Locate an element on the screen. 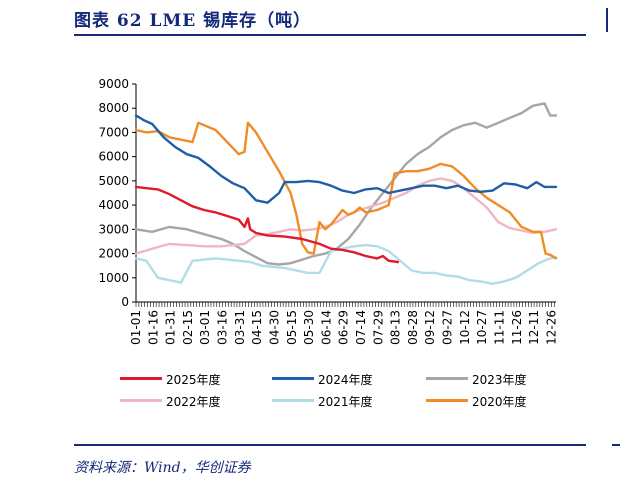 The height and width of the screenshot is (491, 620). x-tick-label: 09-27 is located at coordinates (448, 327).